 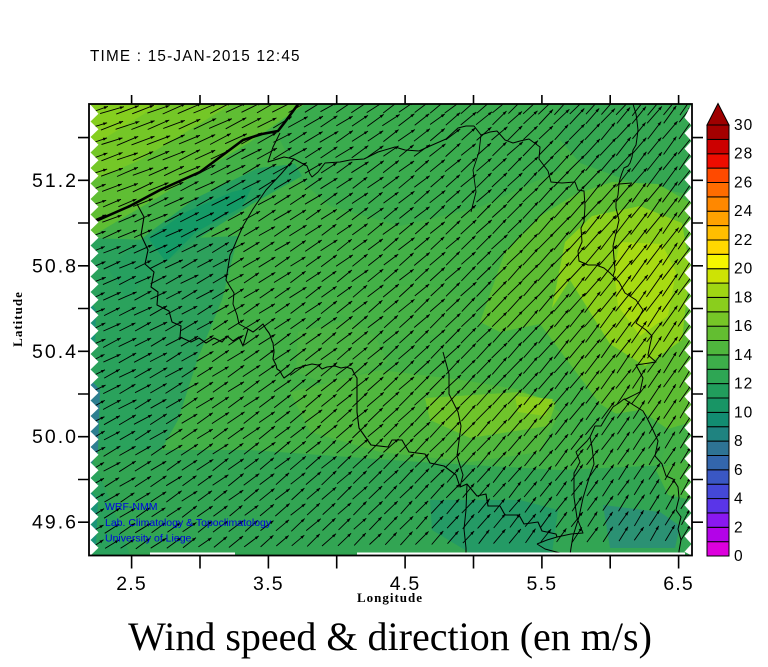 I want to click on svg-text: 24, so click(x=743, y=211).